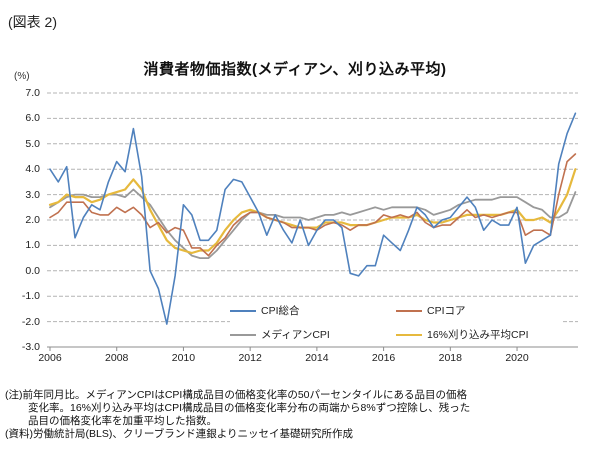 The image size is (600, 474). I want to click on y-tick-label: 2.0, so click(32, 220).